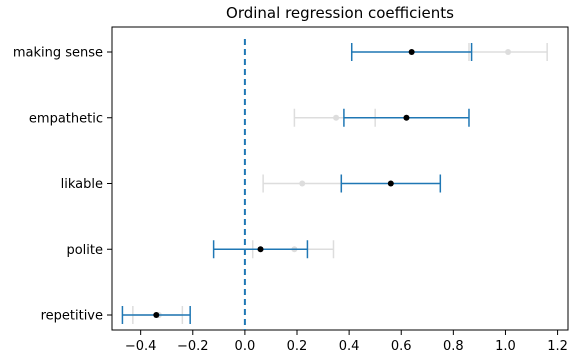 This screenshot has width=569, height=356. What do you see at coordinates (297, 346) in the screenshot?
I see `x-tick-label: 0.2` at bounding box center [297, 346].